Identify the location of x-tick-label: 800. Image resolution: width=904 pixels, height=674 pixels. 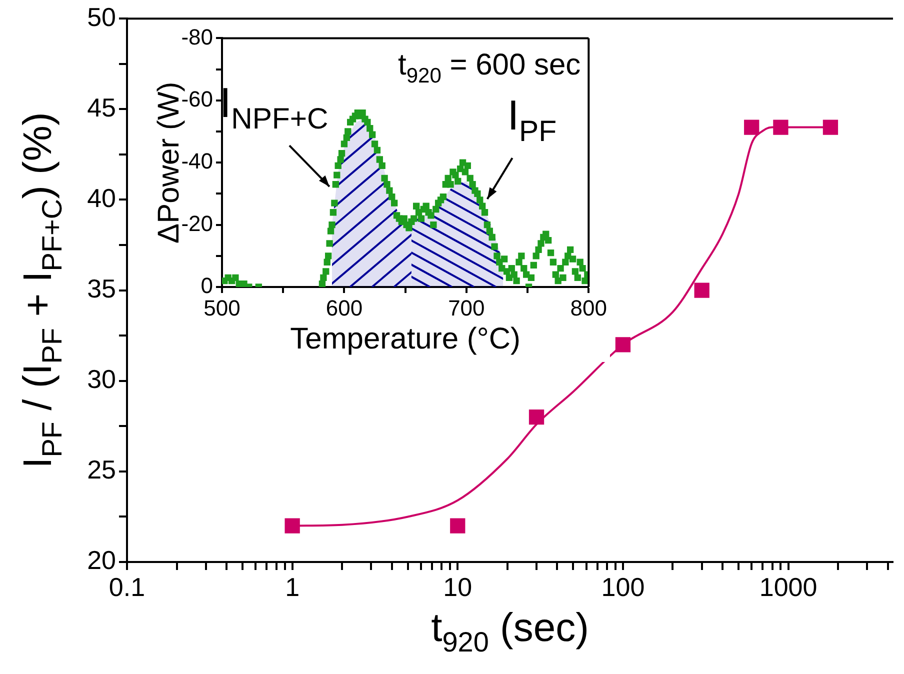
(589, 307).